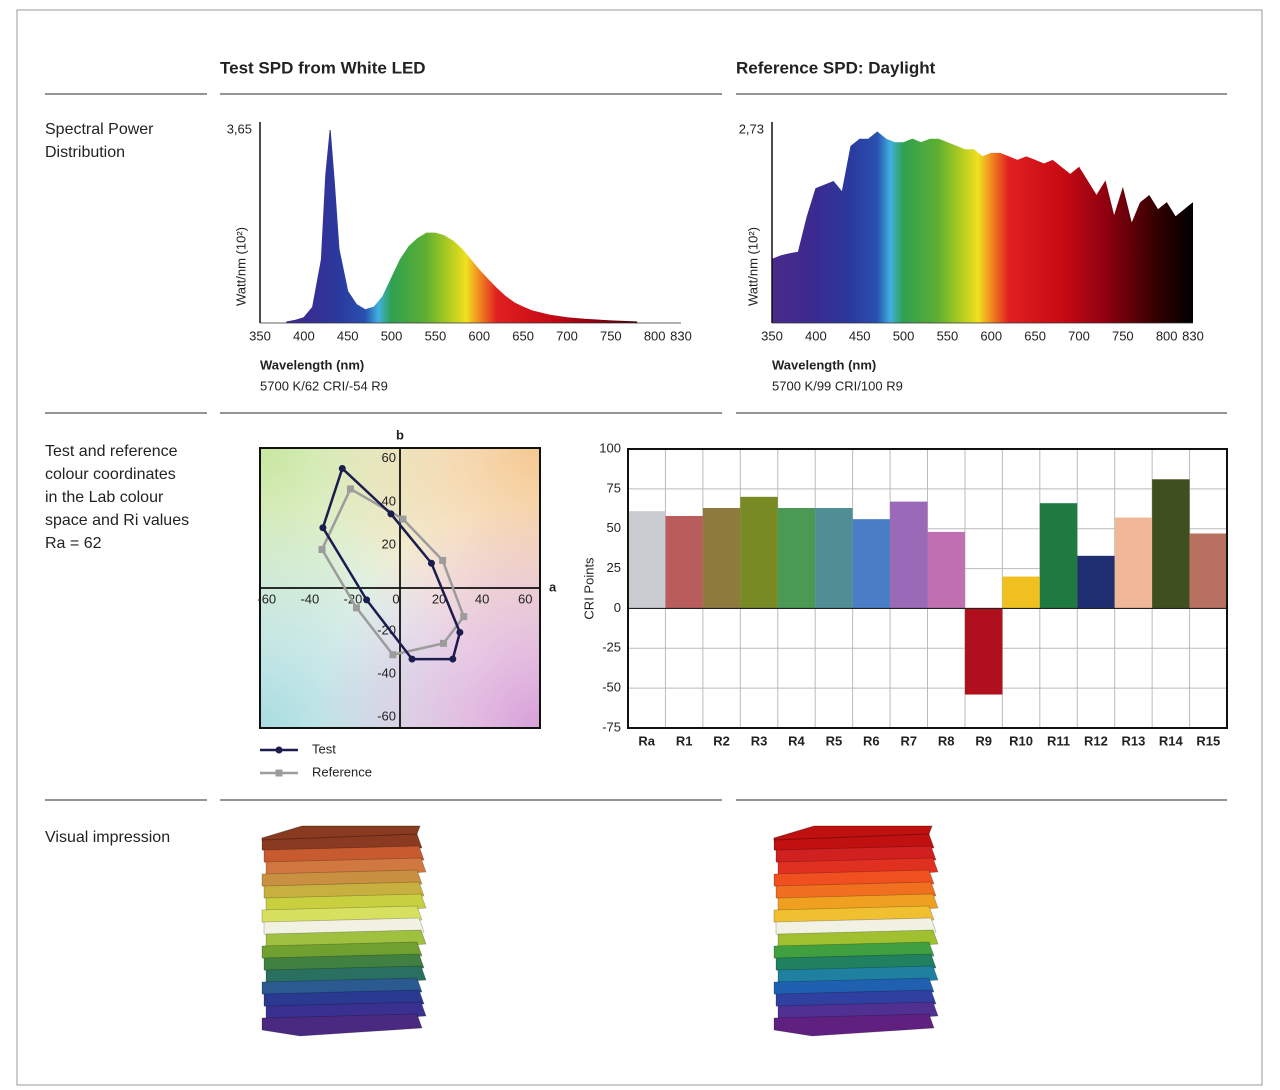 This screenshot has width=1280, height=1090. What do you see at coordinates (1208, 740) in the screenshot?
I see `x-tick-label: R15` at bounding box center [1208, 740].